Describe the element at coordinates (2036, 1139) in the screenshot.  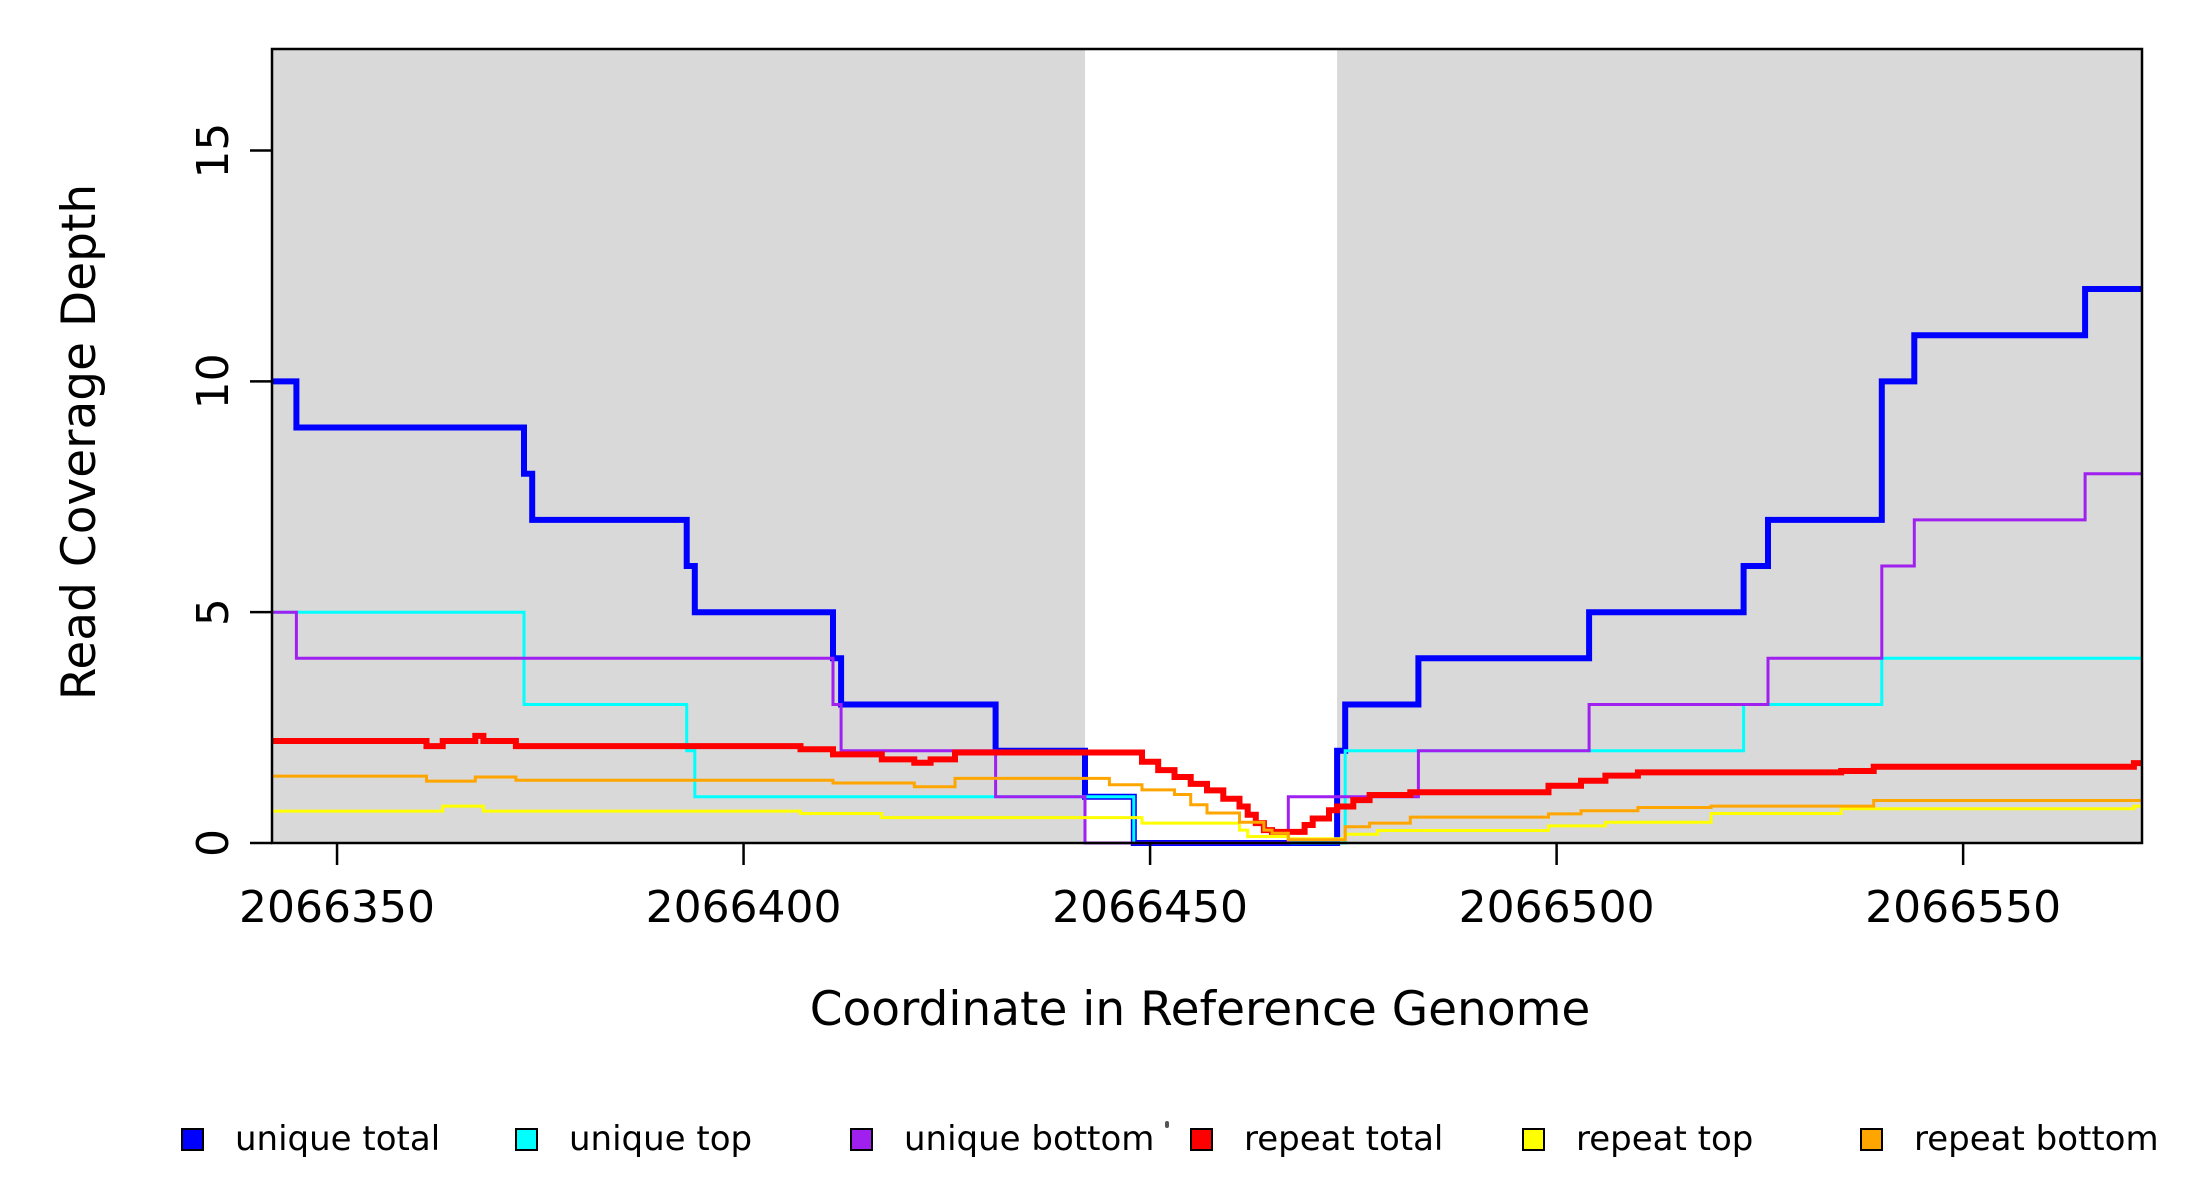
I see `legend-label: repeat bottom` at that location.